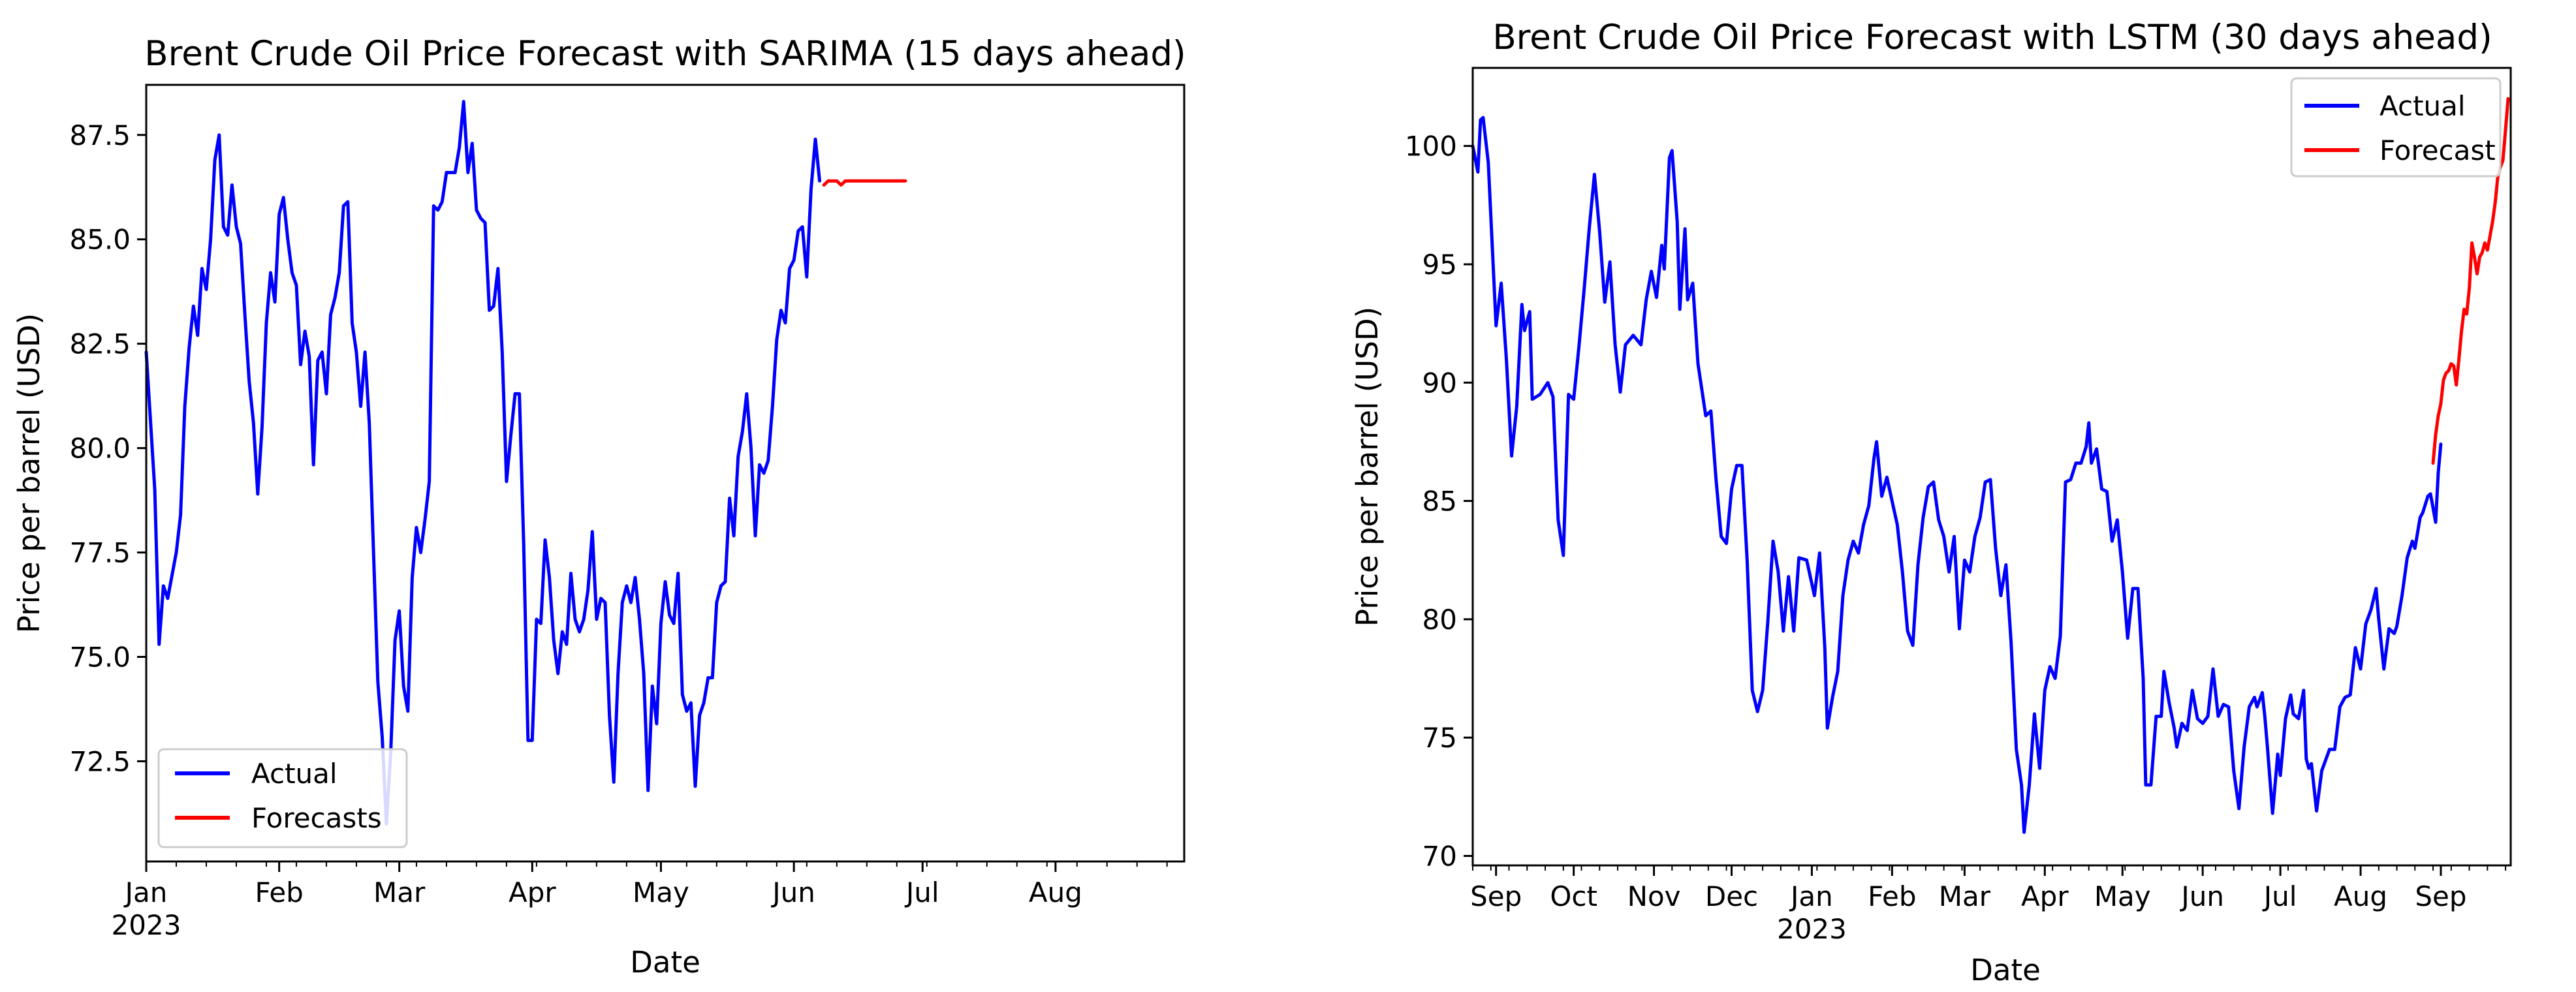 Image resolution: width=2576 pixels, height=992 pixels. What do you see at coordinates (100, 240) in the screenshot?
I see `y-tick-label: 85.0` at bounding box center [100, 240].